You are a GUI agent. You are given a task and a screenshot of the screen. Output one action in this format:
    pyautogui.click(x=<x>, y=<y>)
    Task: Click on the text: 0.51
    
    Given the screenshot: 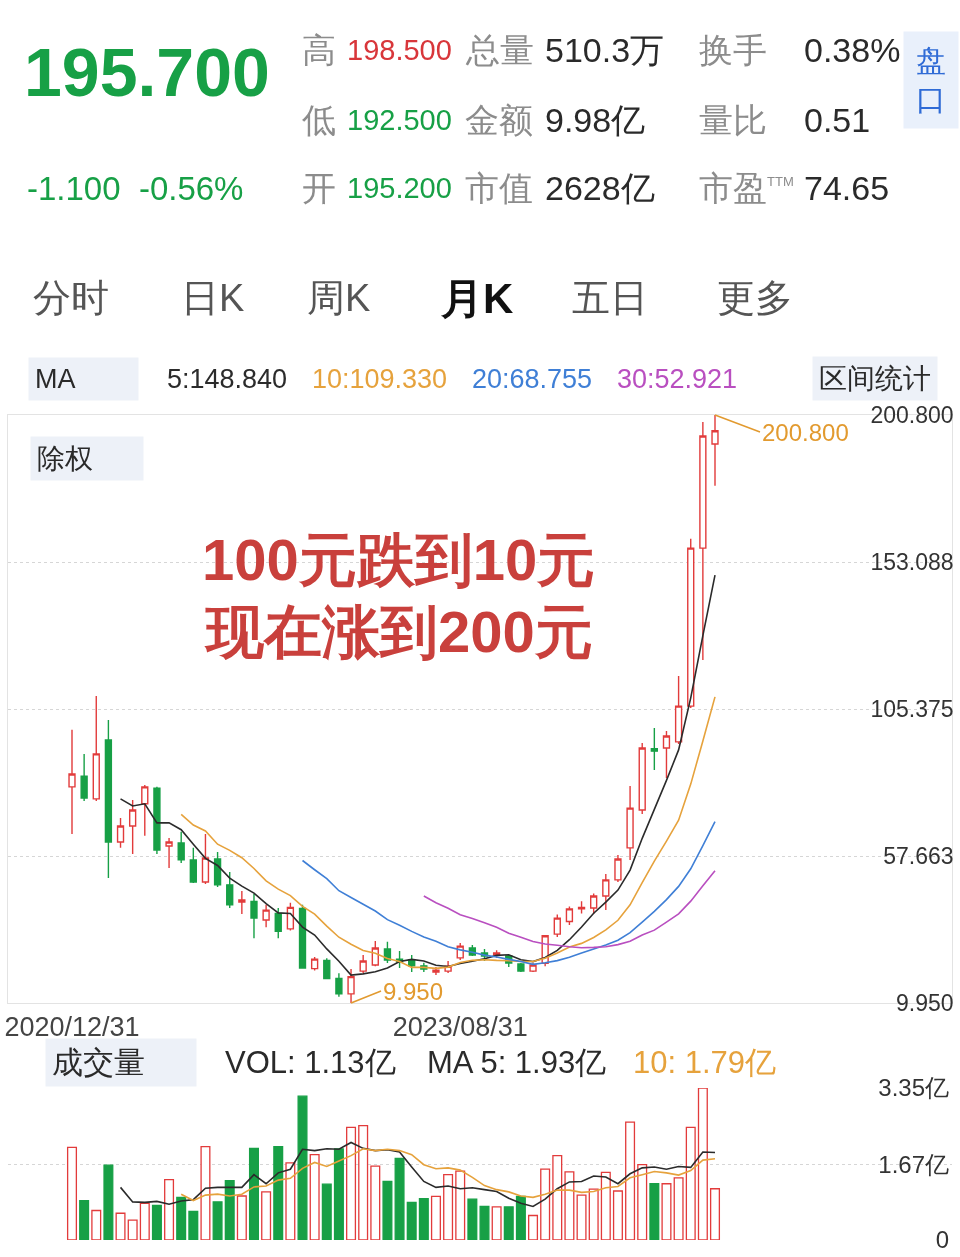 What is the action you would take?
    pyautogui.click(x=837, y=120)
    